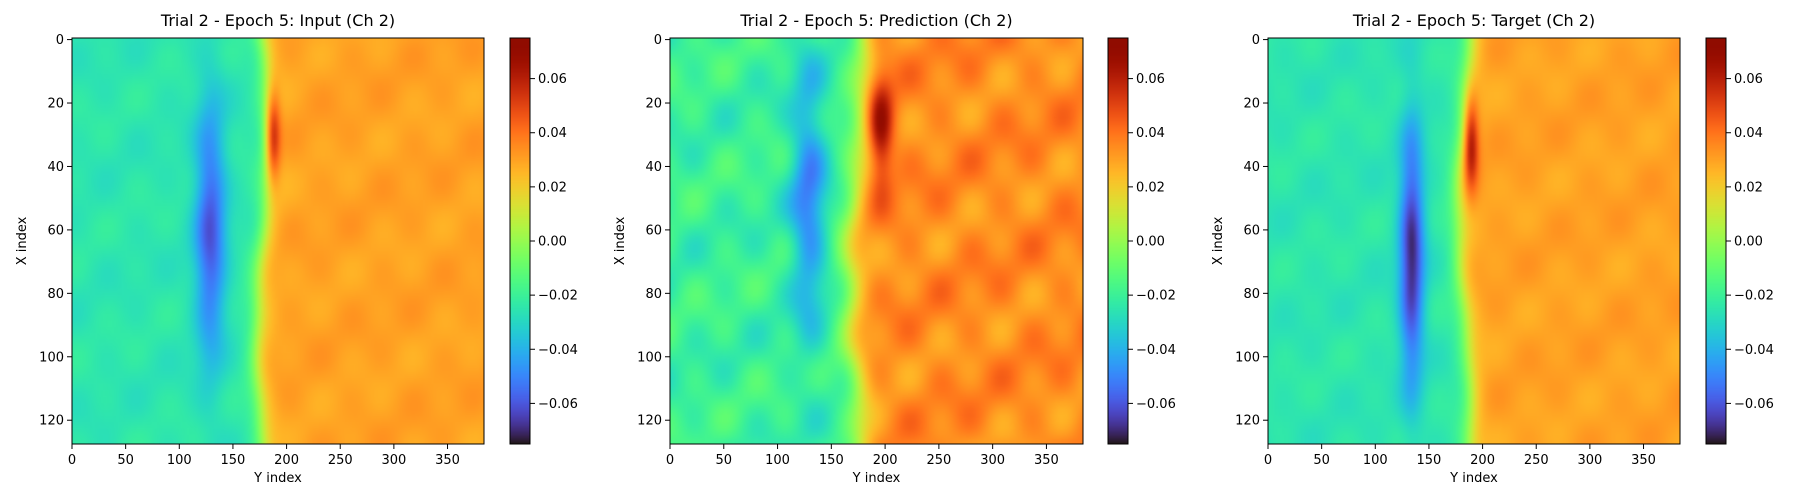  I want to click on chart-title: Trial 2 - Epoch 5: Target (Ch 2), so click(1473, 20).